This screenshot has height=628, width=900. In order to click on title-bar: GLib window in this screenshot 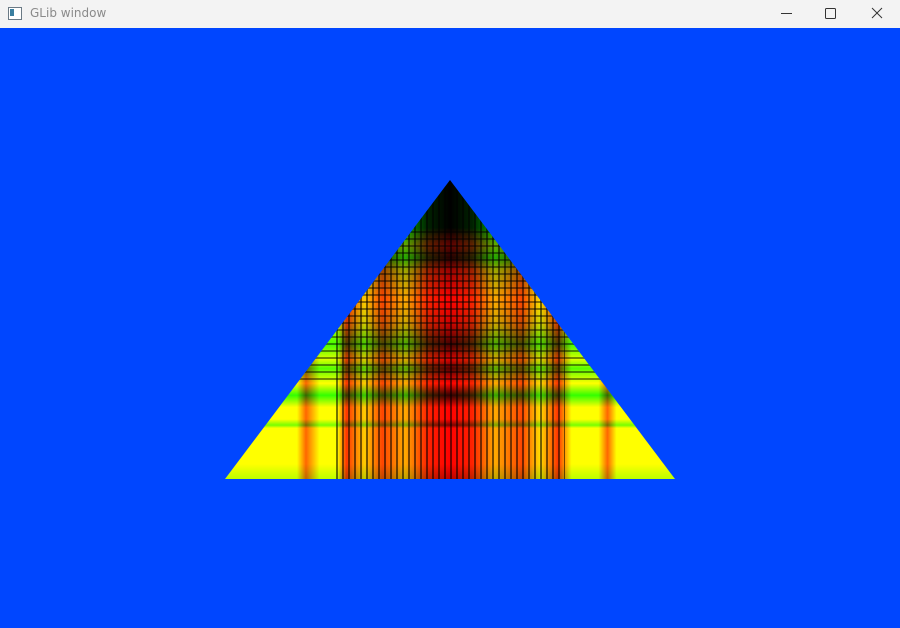, I will do `click(450, 14)`.